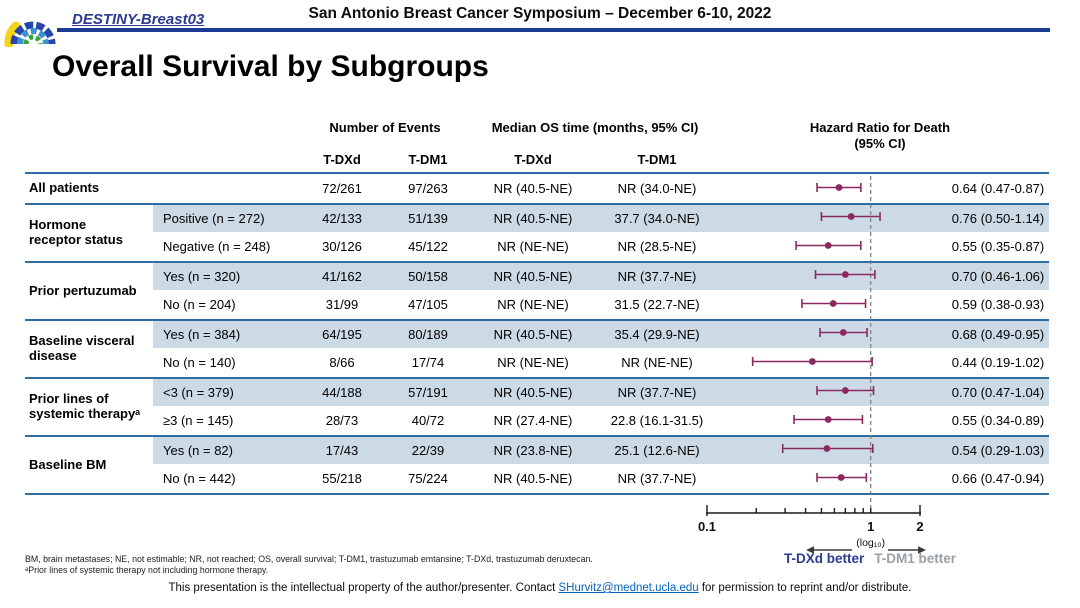  I want to click on group-label: Baseline visceral disease, so click(89, 348).